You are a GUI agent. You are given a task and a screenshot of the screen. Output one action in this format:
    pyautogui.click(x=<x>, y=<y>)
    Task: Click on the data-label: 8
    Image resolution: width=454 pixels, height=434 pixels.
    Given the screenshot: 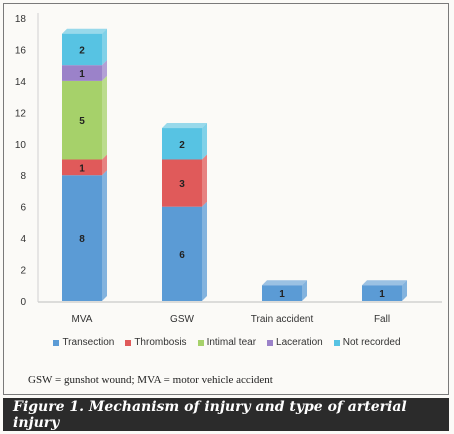 What is the action you would take?
    pyautogui.click(x=82, y=239)
    